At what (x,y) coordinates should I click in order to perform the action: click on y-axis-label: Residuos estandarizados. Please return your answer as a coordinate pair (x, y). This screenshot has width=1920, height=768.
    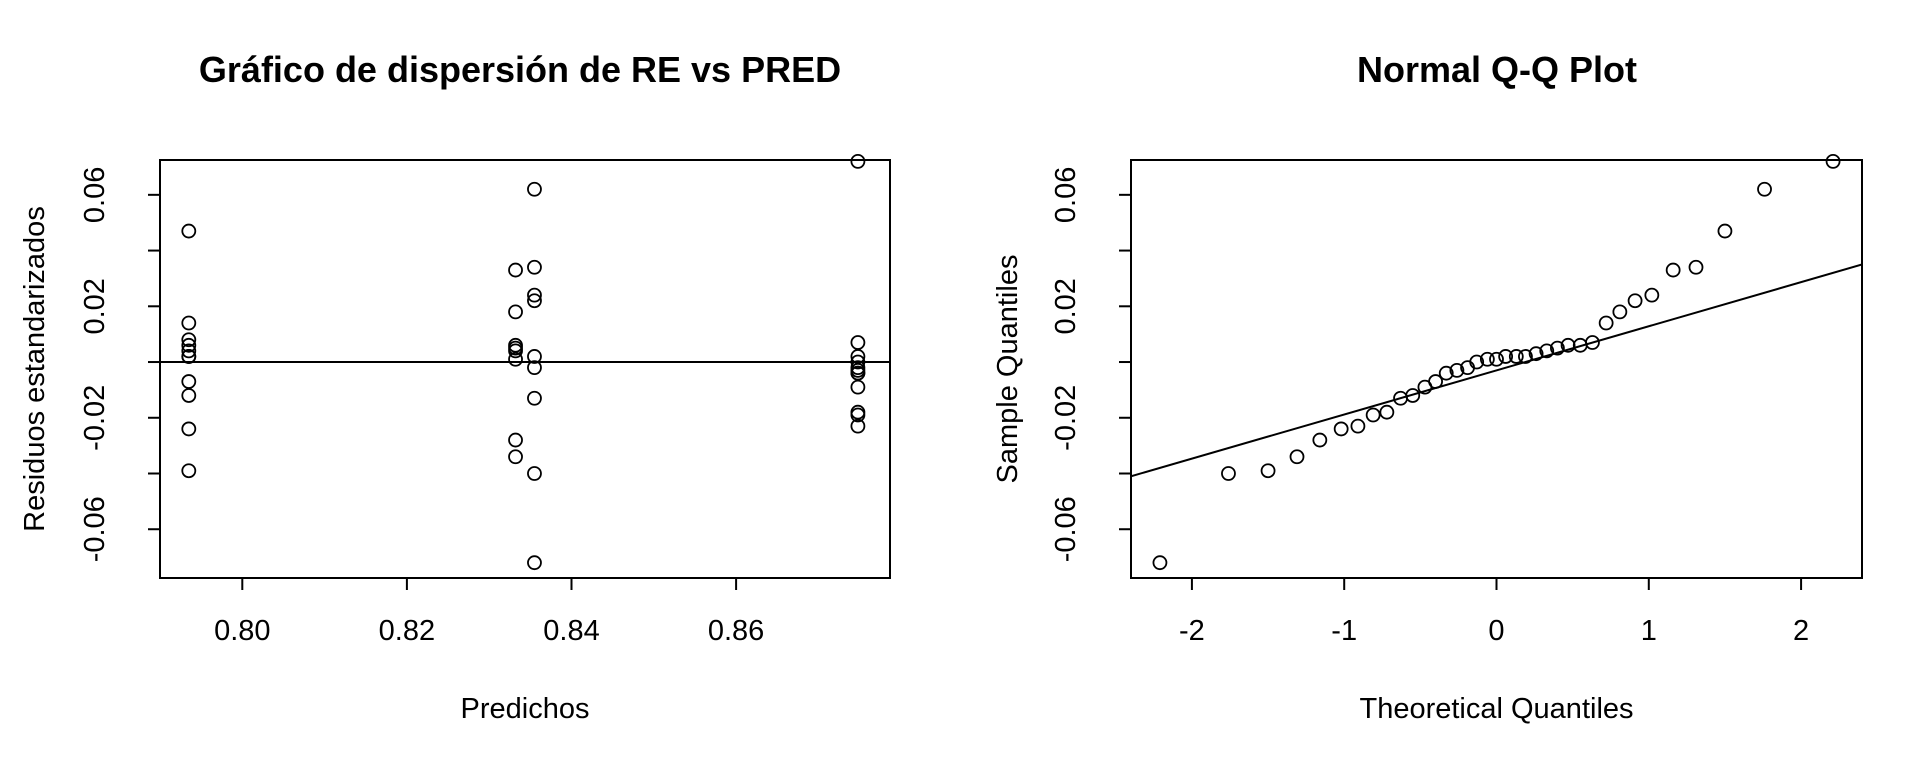
    Looking at the image, I should click on (35, 369).